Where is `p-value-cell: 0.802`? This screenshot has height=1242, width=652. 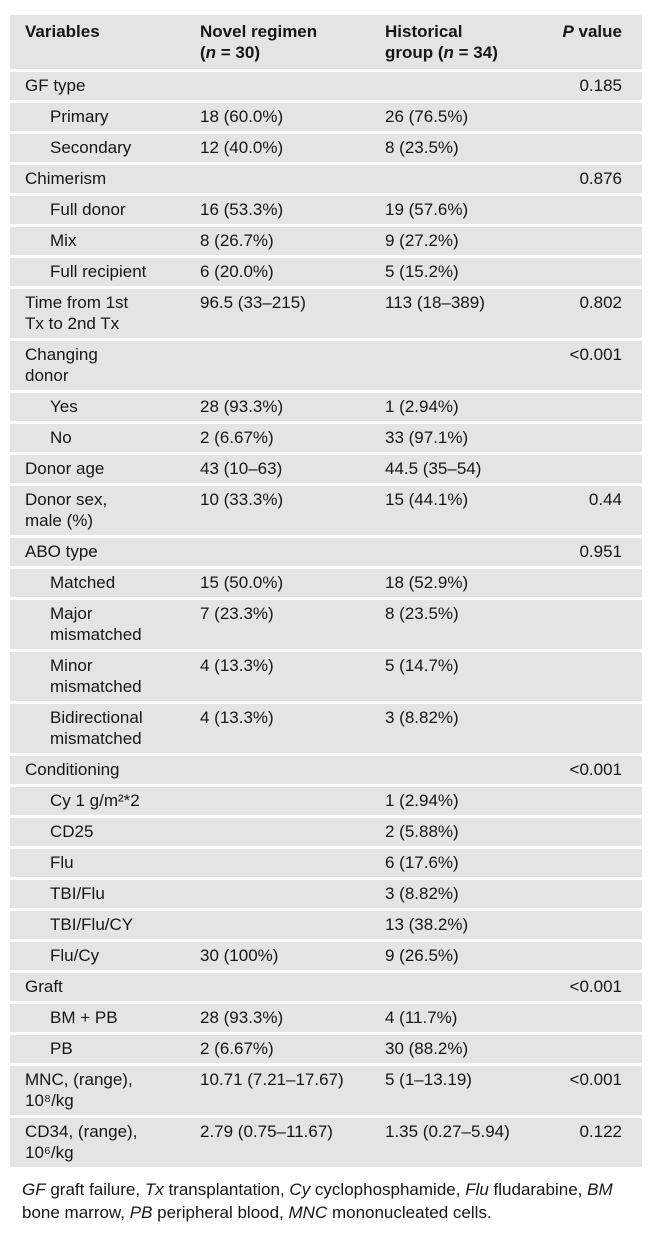 p-value-cell: 0.802 is located at coordinates (593, 313).